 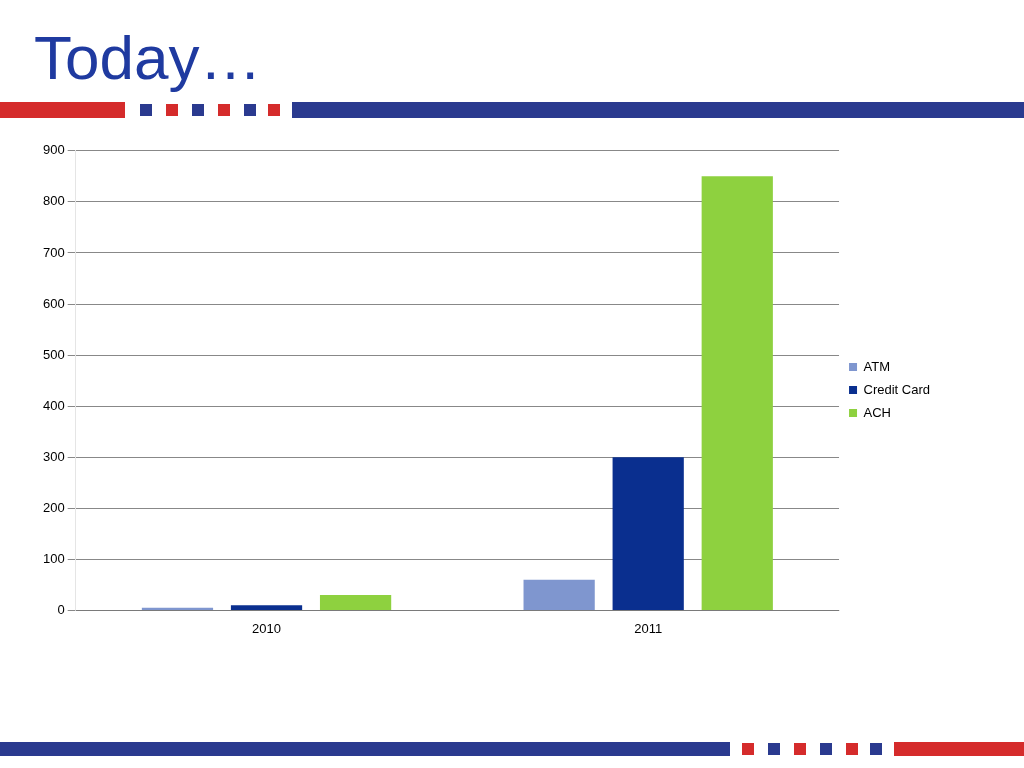 I want to click on y-tick-label: 900, so click(x=53, y=150).